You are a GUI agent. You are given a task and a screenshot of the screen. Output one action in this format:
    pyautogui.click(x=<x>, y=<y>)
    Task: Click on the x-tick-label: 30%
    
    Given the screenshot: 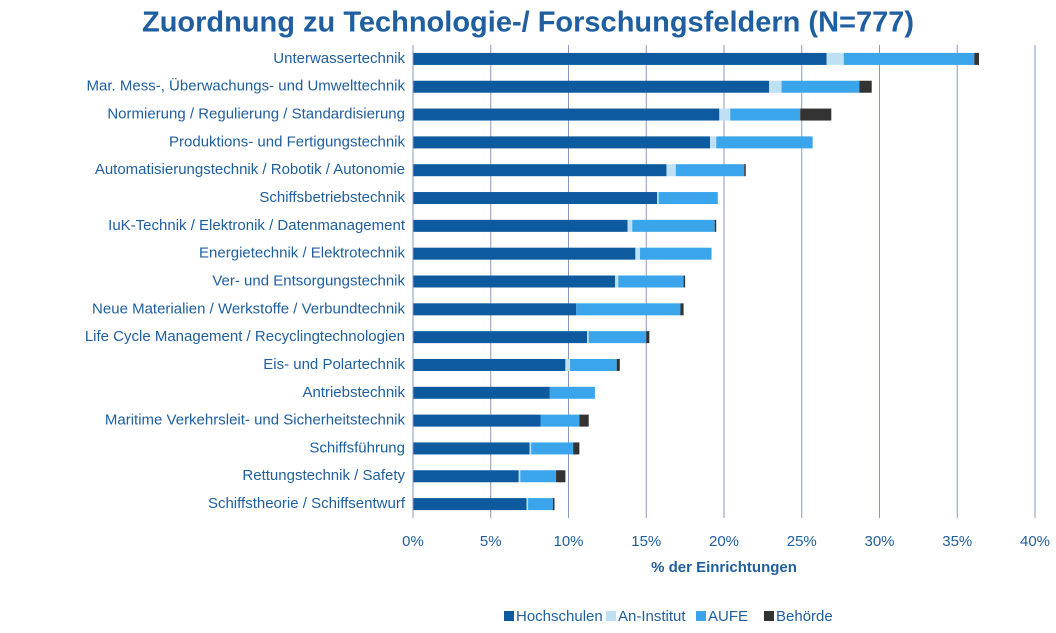 What is the action you would take?
    pyautogui.click(x=879, y=541)
    